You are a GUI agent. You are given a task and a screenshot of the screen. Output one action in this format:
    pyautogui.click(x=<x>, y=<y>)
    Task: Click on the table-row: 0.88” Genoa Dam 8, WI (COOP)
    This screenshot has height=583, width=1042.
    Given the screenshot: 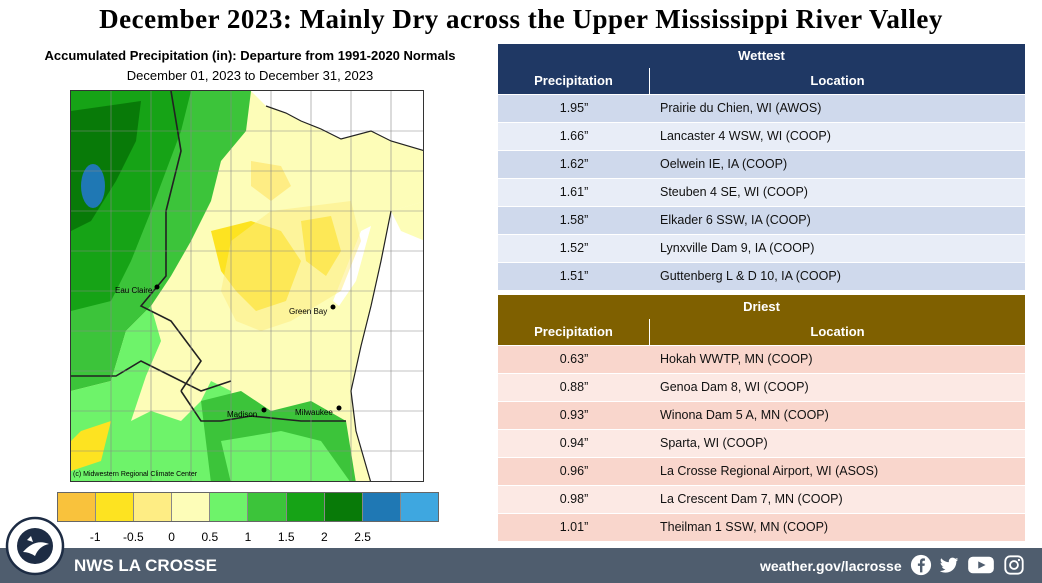 What is the action you would take?
    pyautogui.click(x=761, y=387)
    